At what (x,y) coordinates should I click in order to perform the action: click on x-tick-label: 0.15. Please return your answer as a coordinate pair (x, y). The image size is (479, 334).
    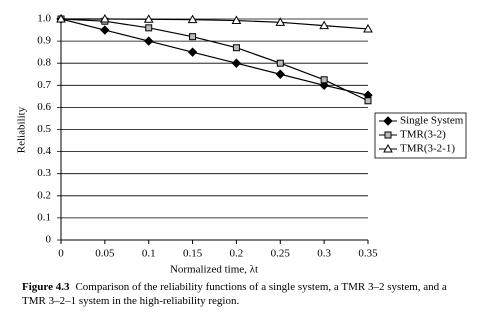
    Looking at the image, I should click on (193, 254).